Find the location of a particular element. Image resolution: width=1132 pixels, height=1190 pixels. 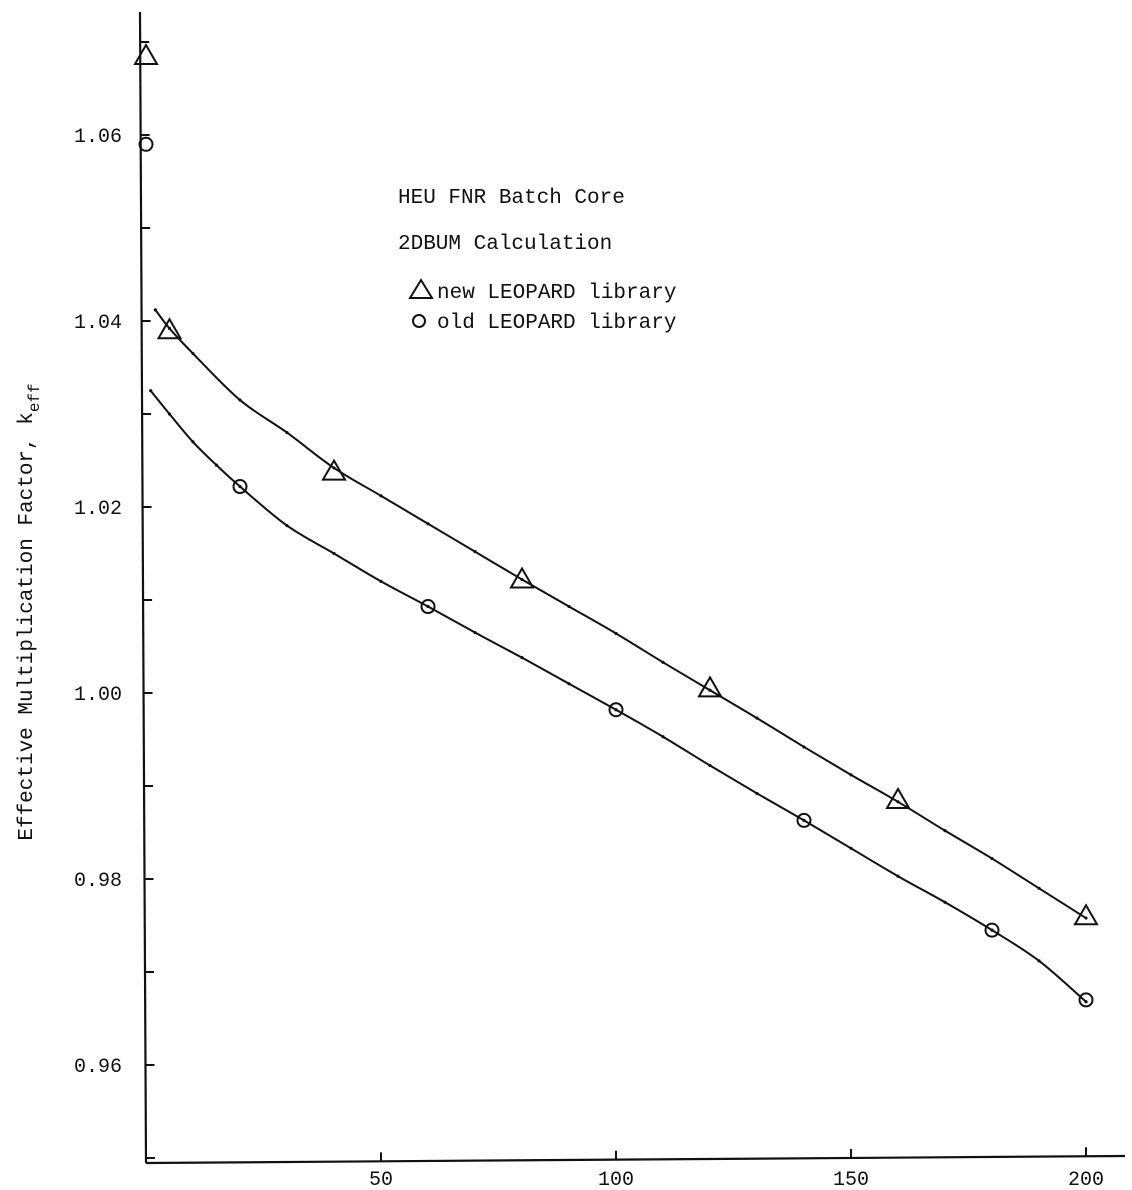

y-tick-label: 1.00 is located at coordinates (98, 695).